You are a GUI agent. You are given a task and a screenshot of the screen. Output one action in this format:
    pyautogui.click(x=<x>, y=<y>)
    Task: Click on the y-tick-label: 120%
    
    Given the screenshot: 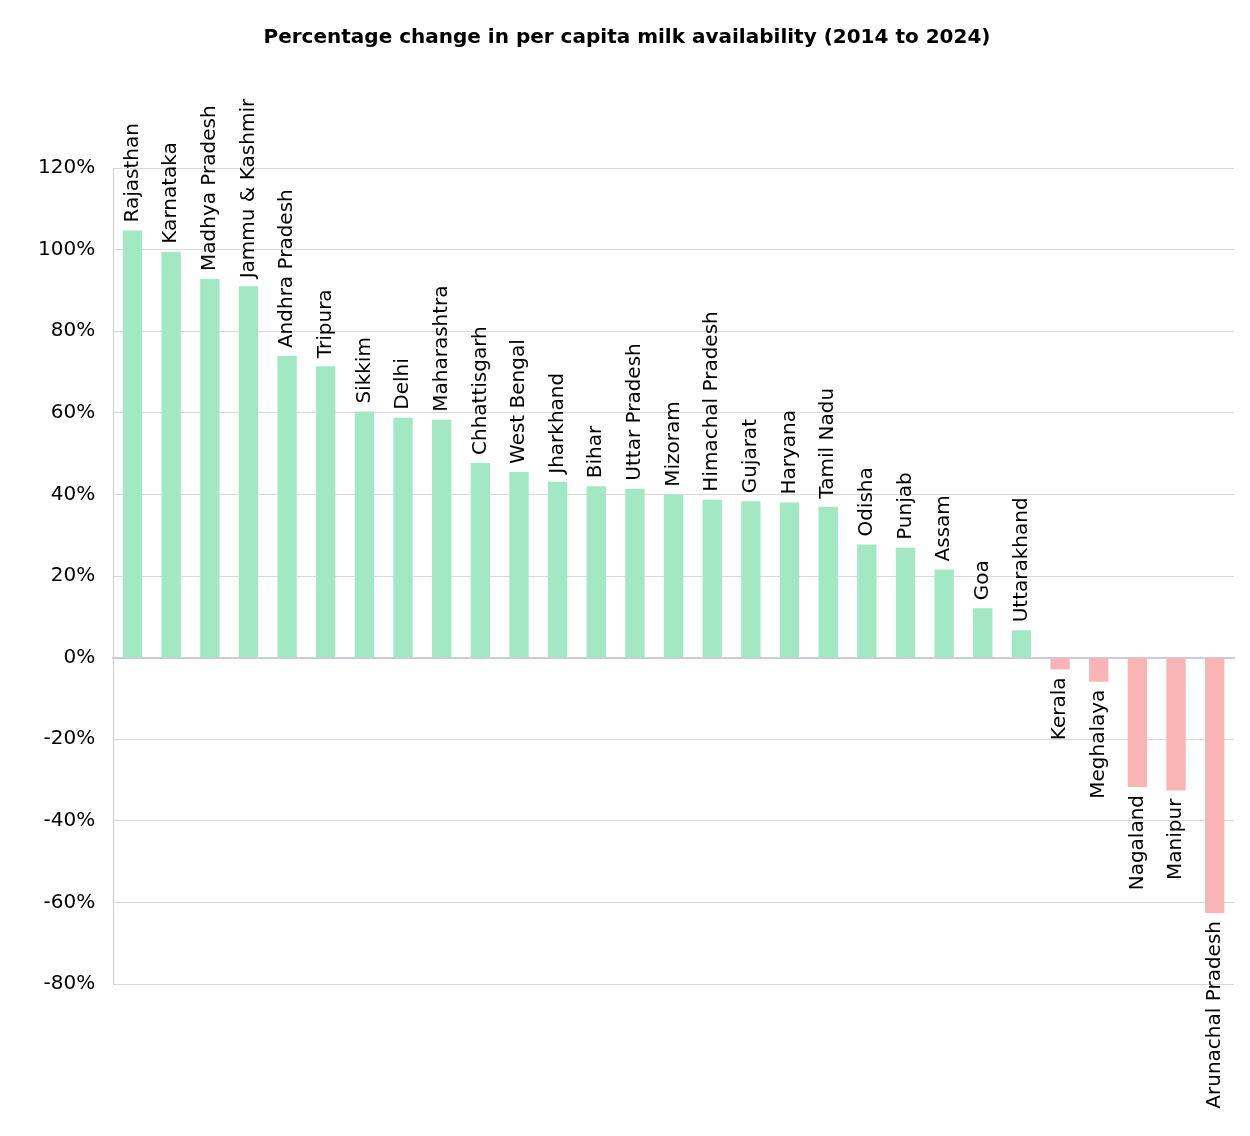 What is the action you would take?
    pyautogui.click(x=66, y=166)
    